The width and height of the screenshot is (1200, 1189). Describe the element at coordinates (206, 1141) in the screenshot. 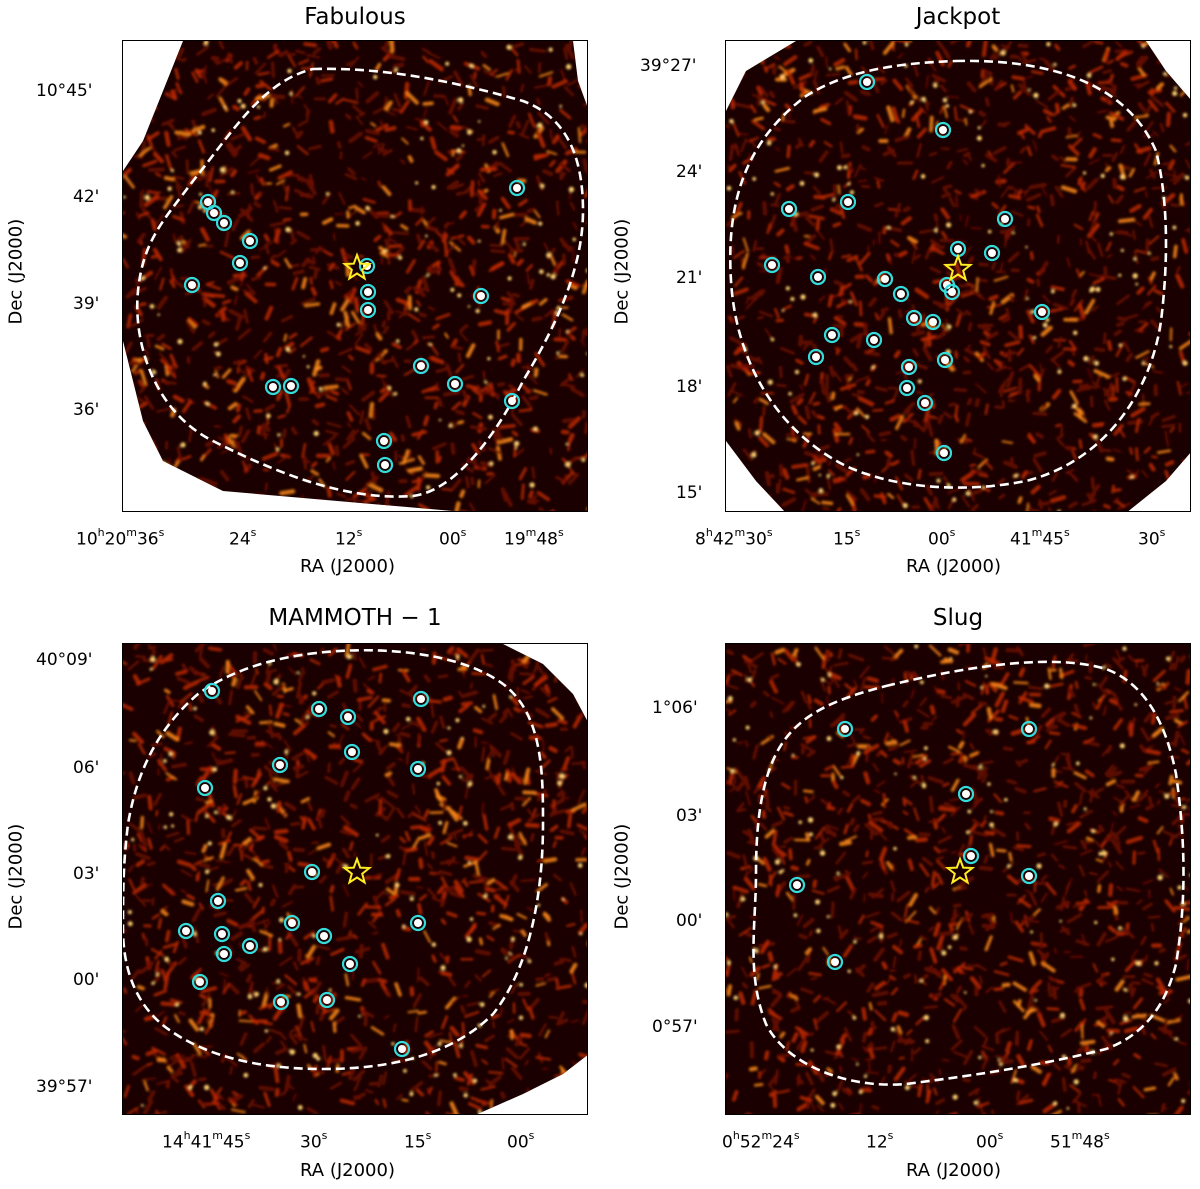

I see `xtick-label: 14h41m45s` at that location.